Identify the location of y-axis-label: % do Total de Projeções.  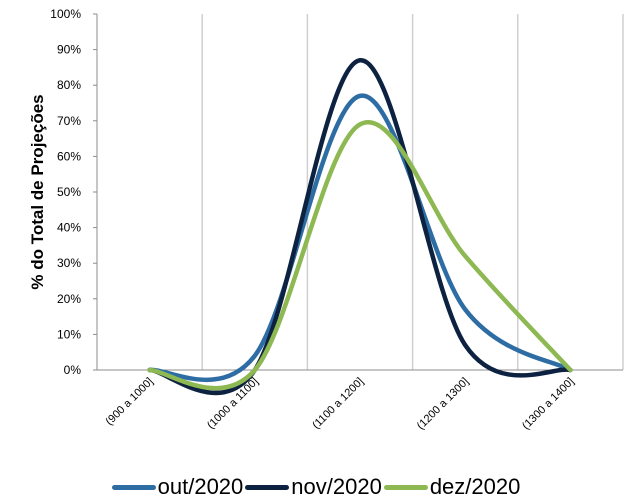
(37, 191).